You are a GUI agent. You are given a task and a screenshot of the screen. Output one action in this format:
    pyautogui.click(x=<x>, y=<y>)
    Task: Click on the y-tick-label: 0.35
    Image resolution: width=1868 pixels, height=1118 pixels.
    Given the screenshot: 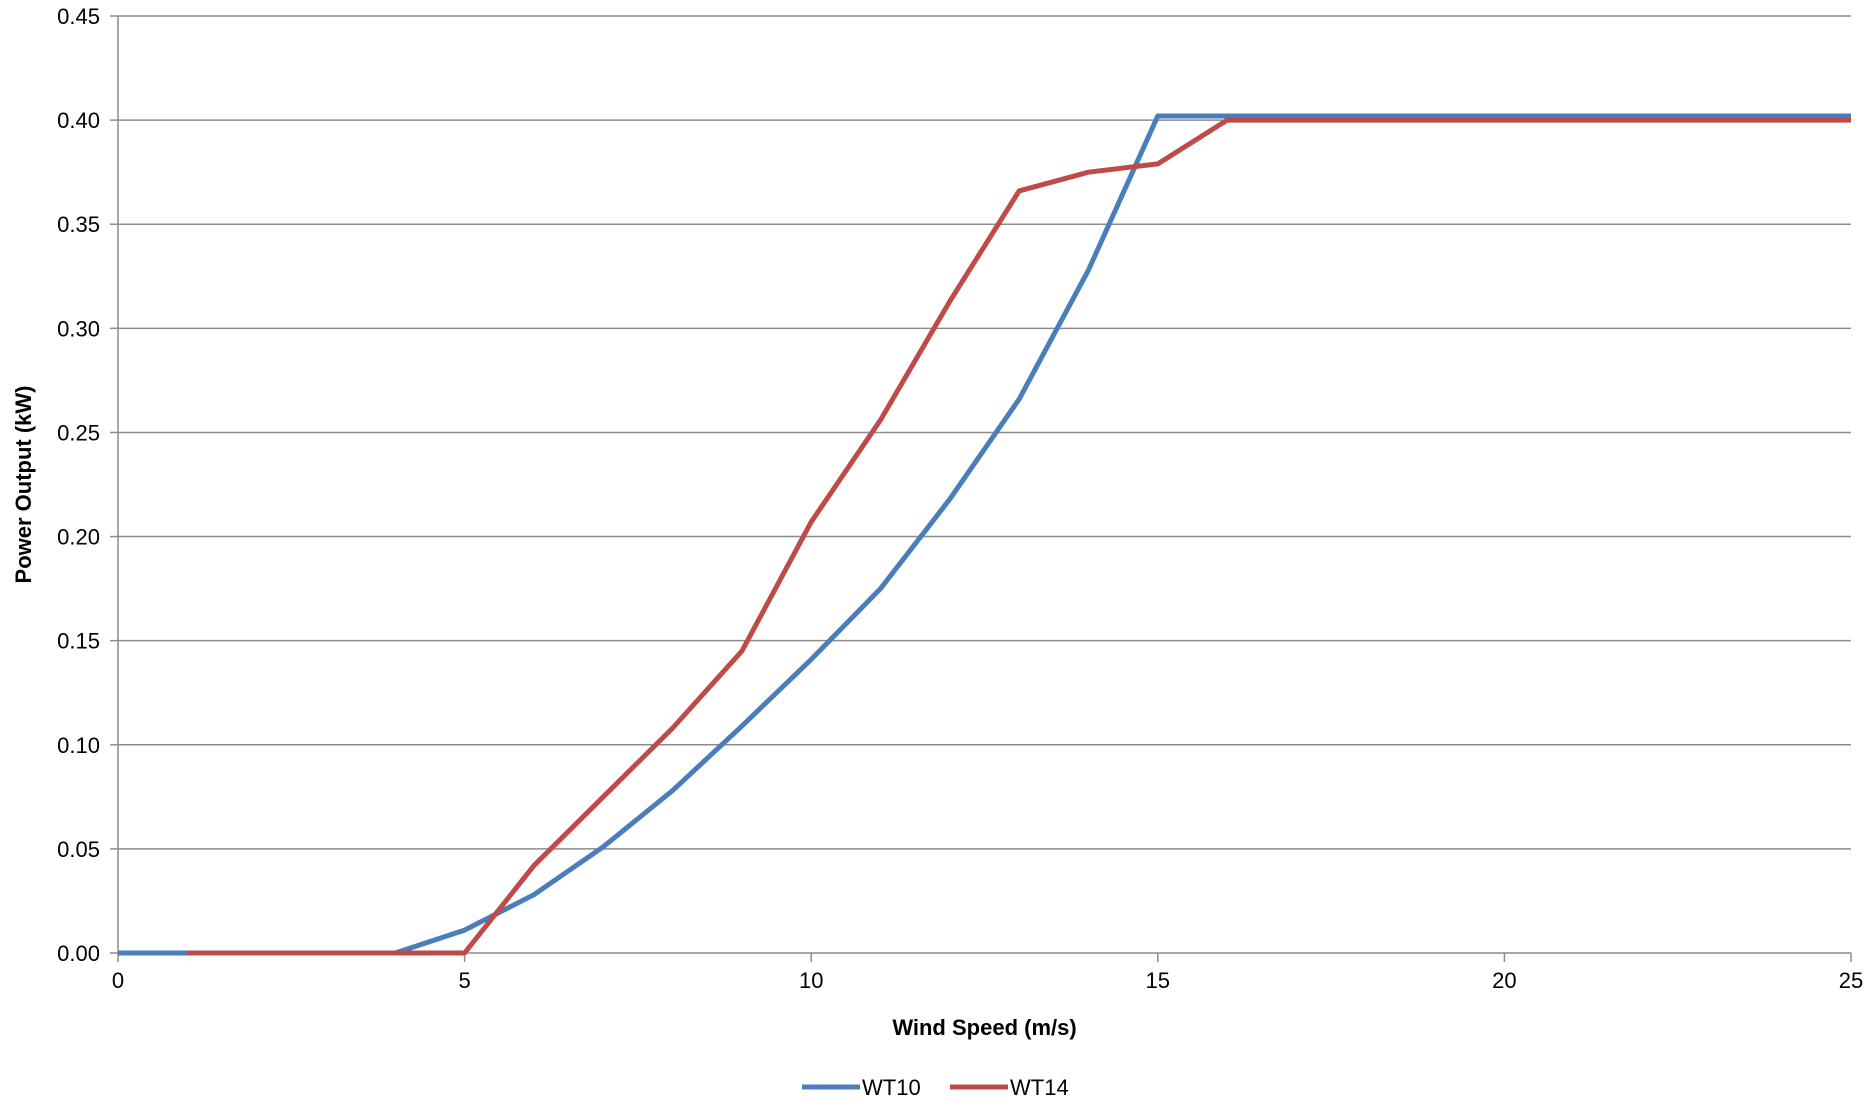 What is the action you would take?
    pyautogui.click(x=78, y=224)
    